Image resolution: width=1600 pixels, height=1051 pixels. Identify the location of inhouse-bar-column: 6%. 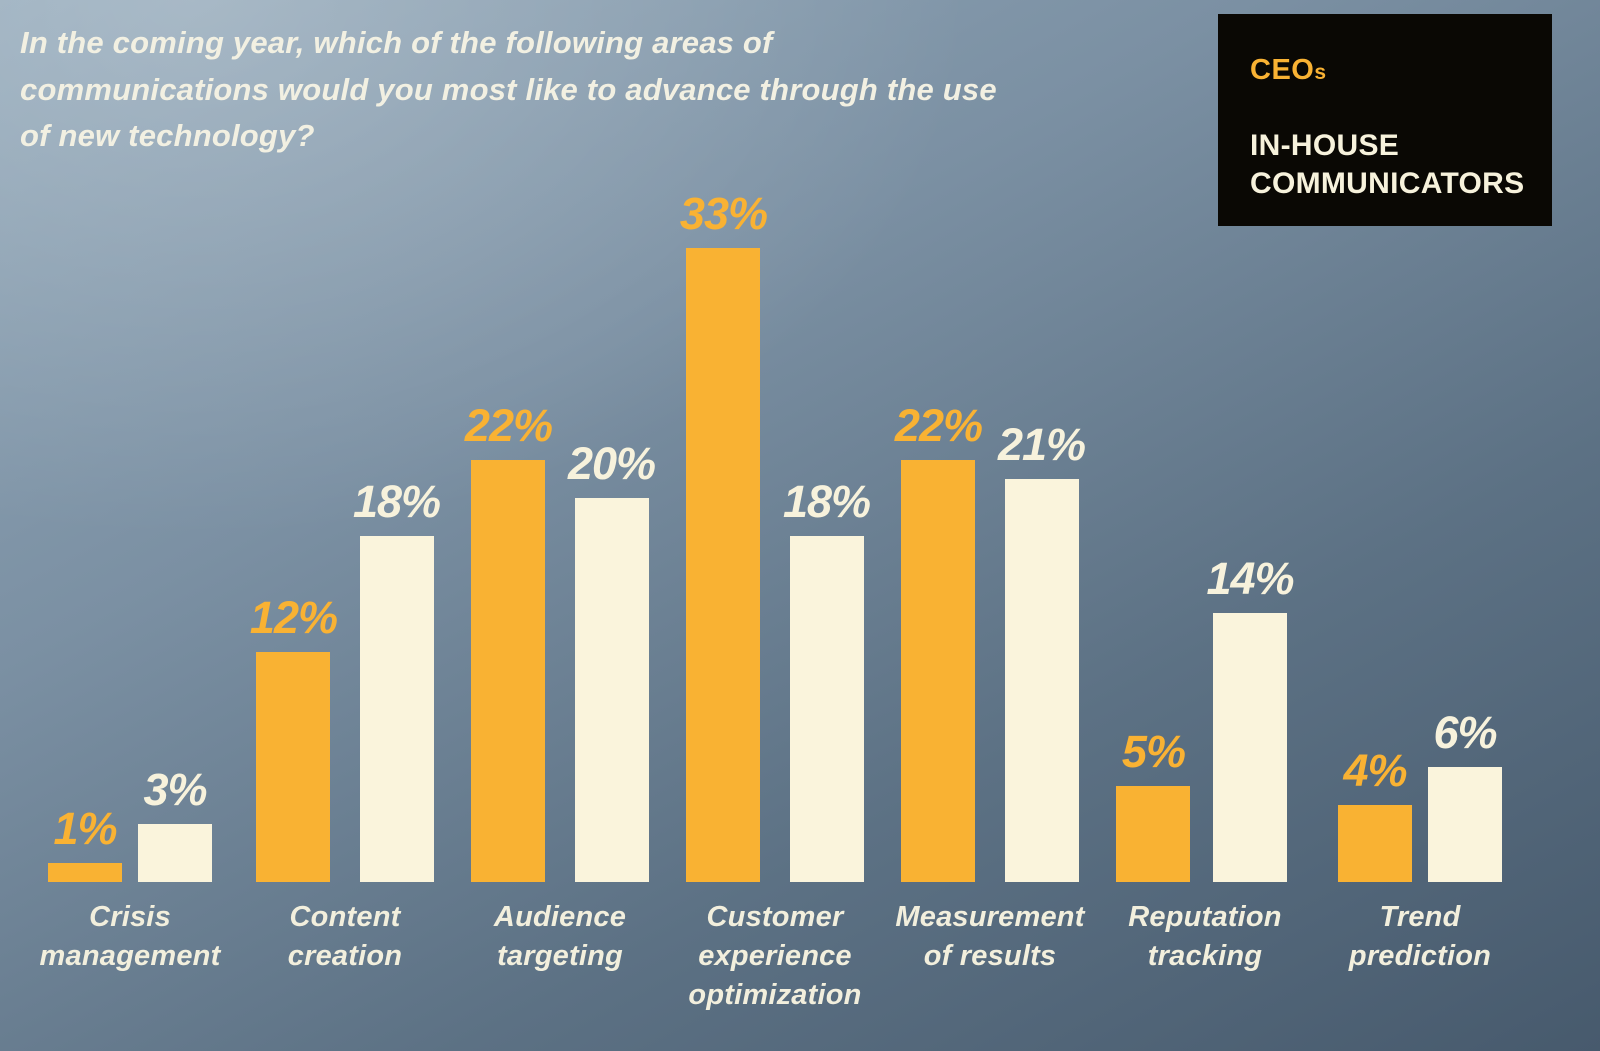
(1465, 794).